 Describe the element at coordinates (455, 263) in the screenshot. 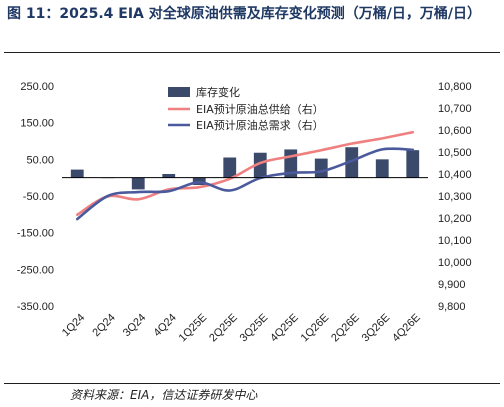

I see `y-right-tick-label: 10,000` at that location.